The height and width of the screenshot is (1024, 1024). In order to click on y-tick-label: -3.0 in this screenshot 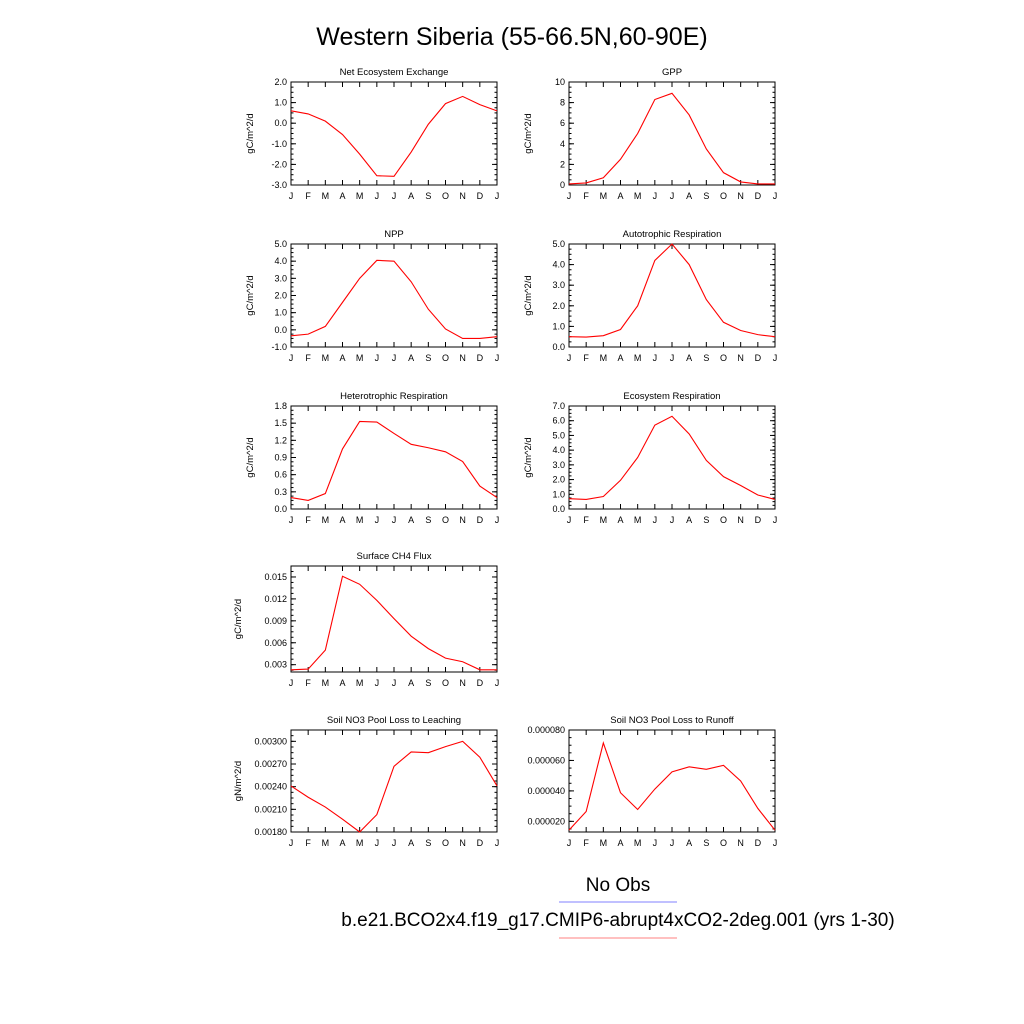, I will do `click(279, 185)`.